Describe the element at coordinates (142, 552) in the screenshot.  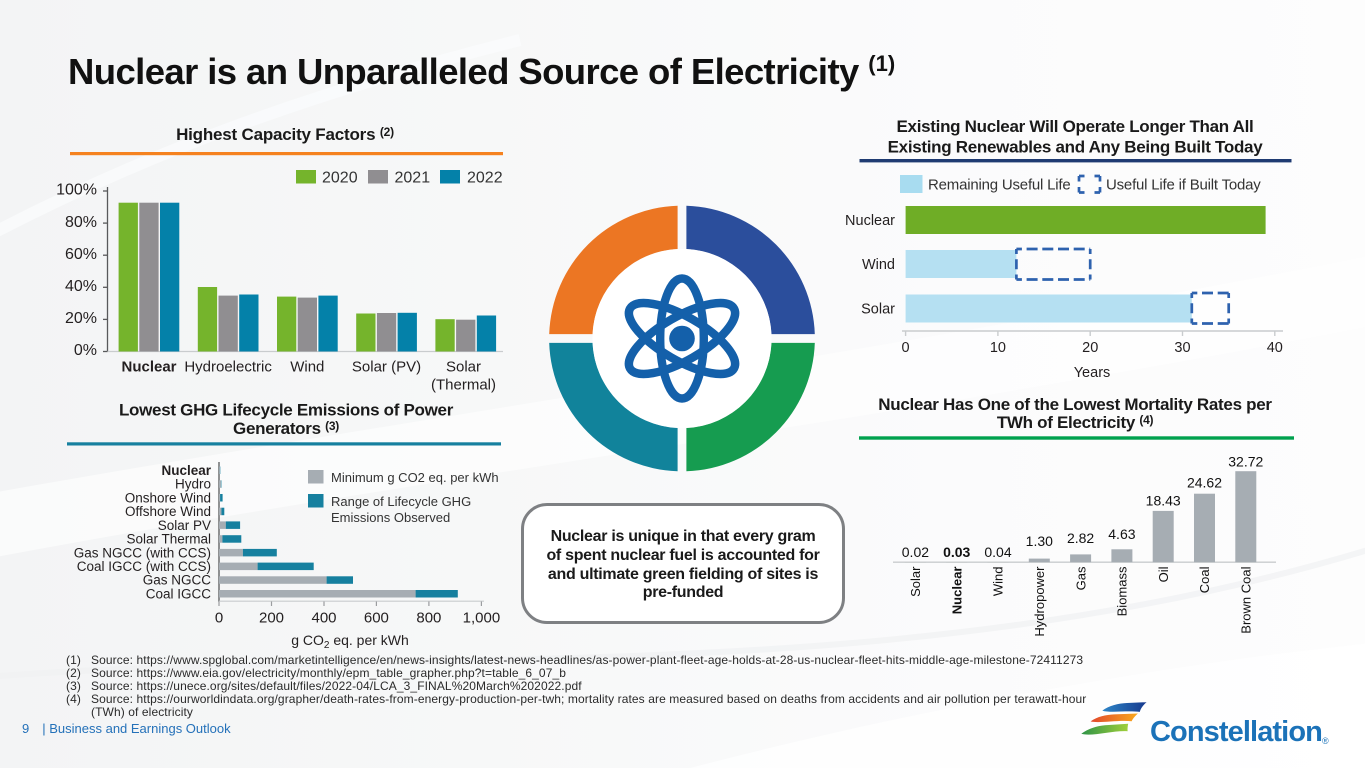
I see `svg-text: Gas NGCC (with CCS)` at that location.